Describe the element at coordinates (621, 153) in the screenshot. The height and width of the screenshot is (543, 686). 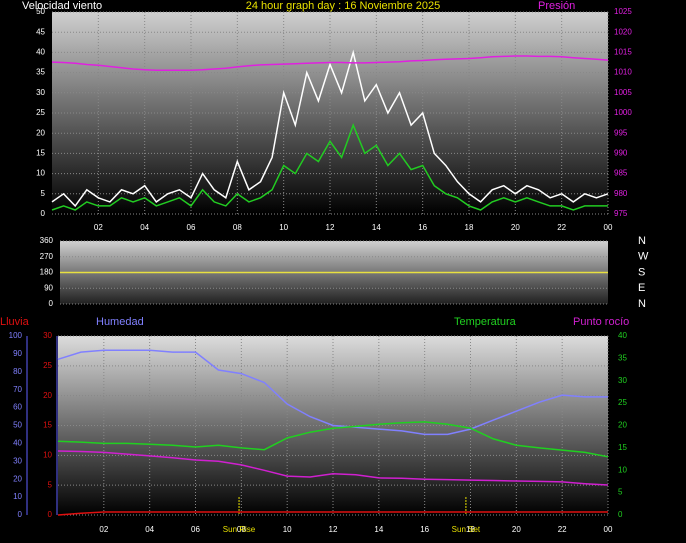
I see `y-tick-label: 990` at that location.